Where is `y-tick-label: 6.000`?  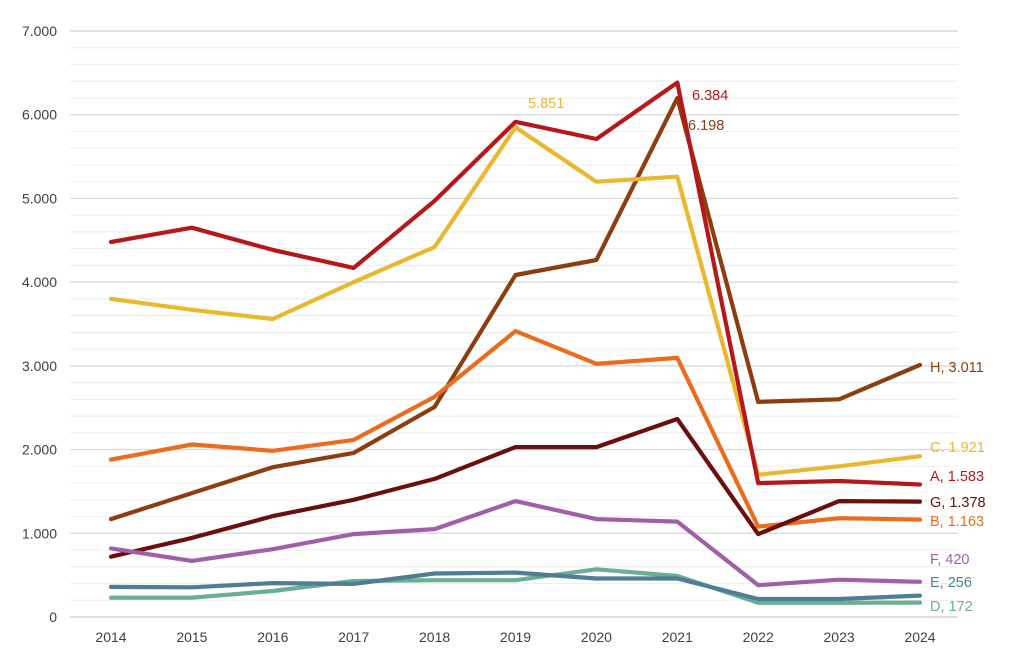
y-tick-label: 6.000 is located at coordinates (39, 115).